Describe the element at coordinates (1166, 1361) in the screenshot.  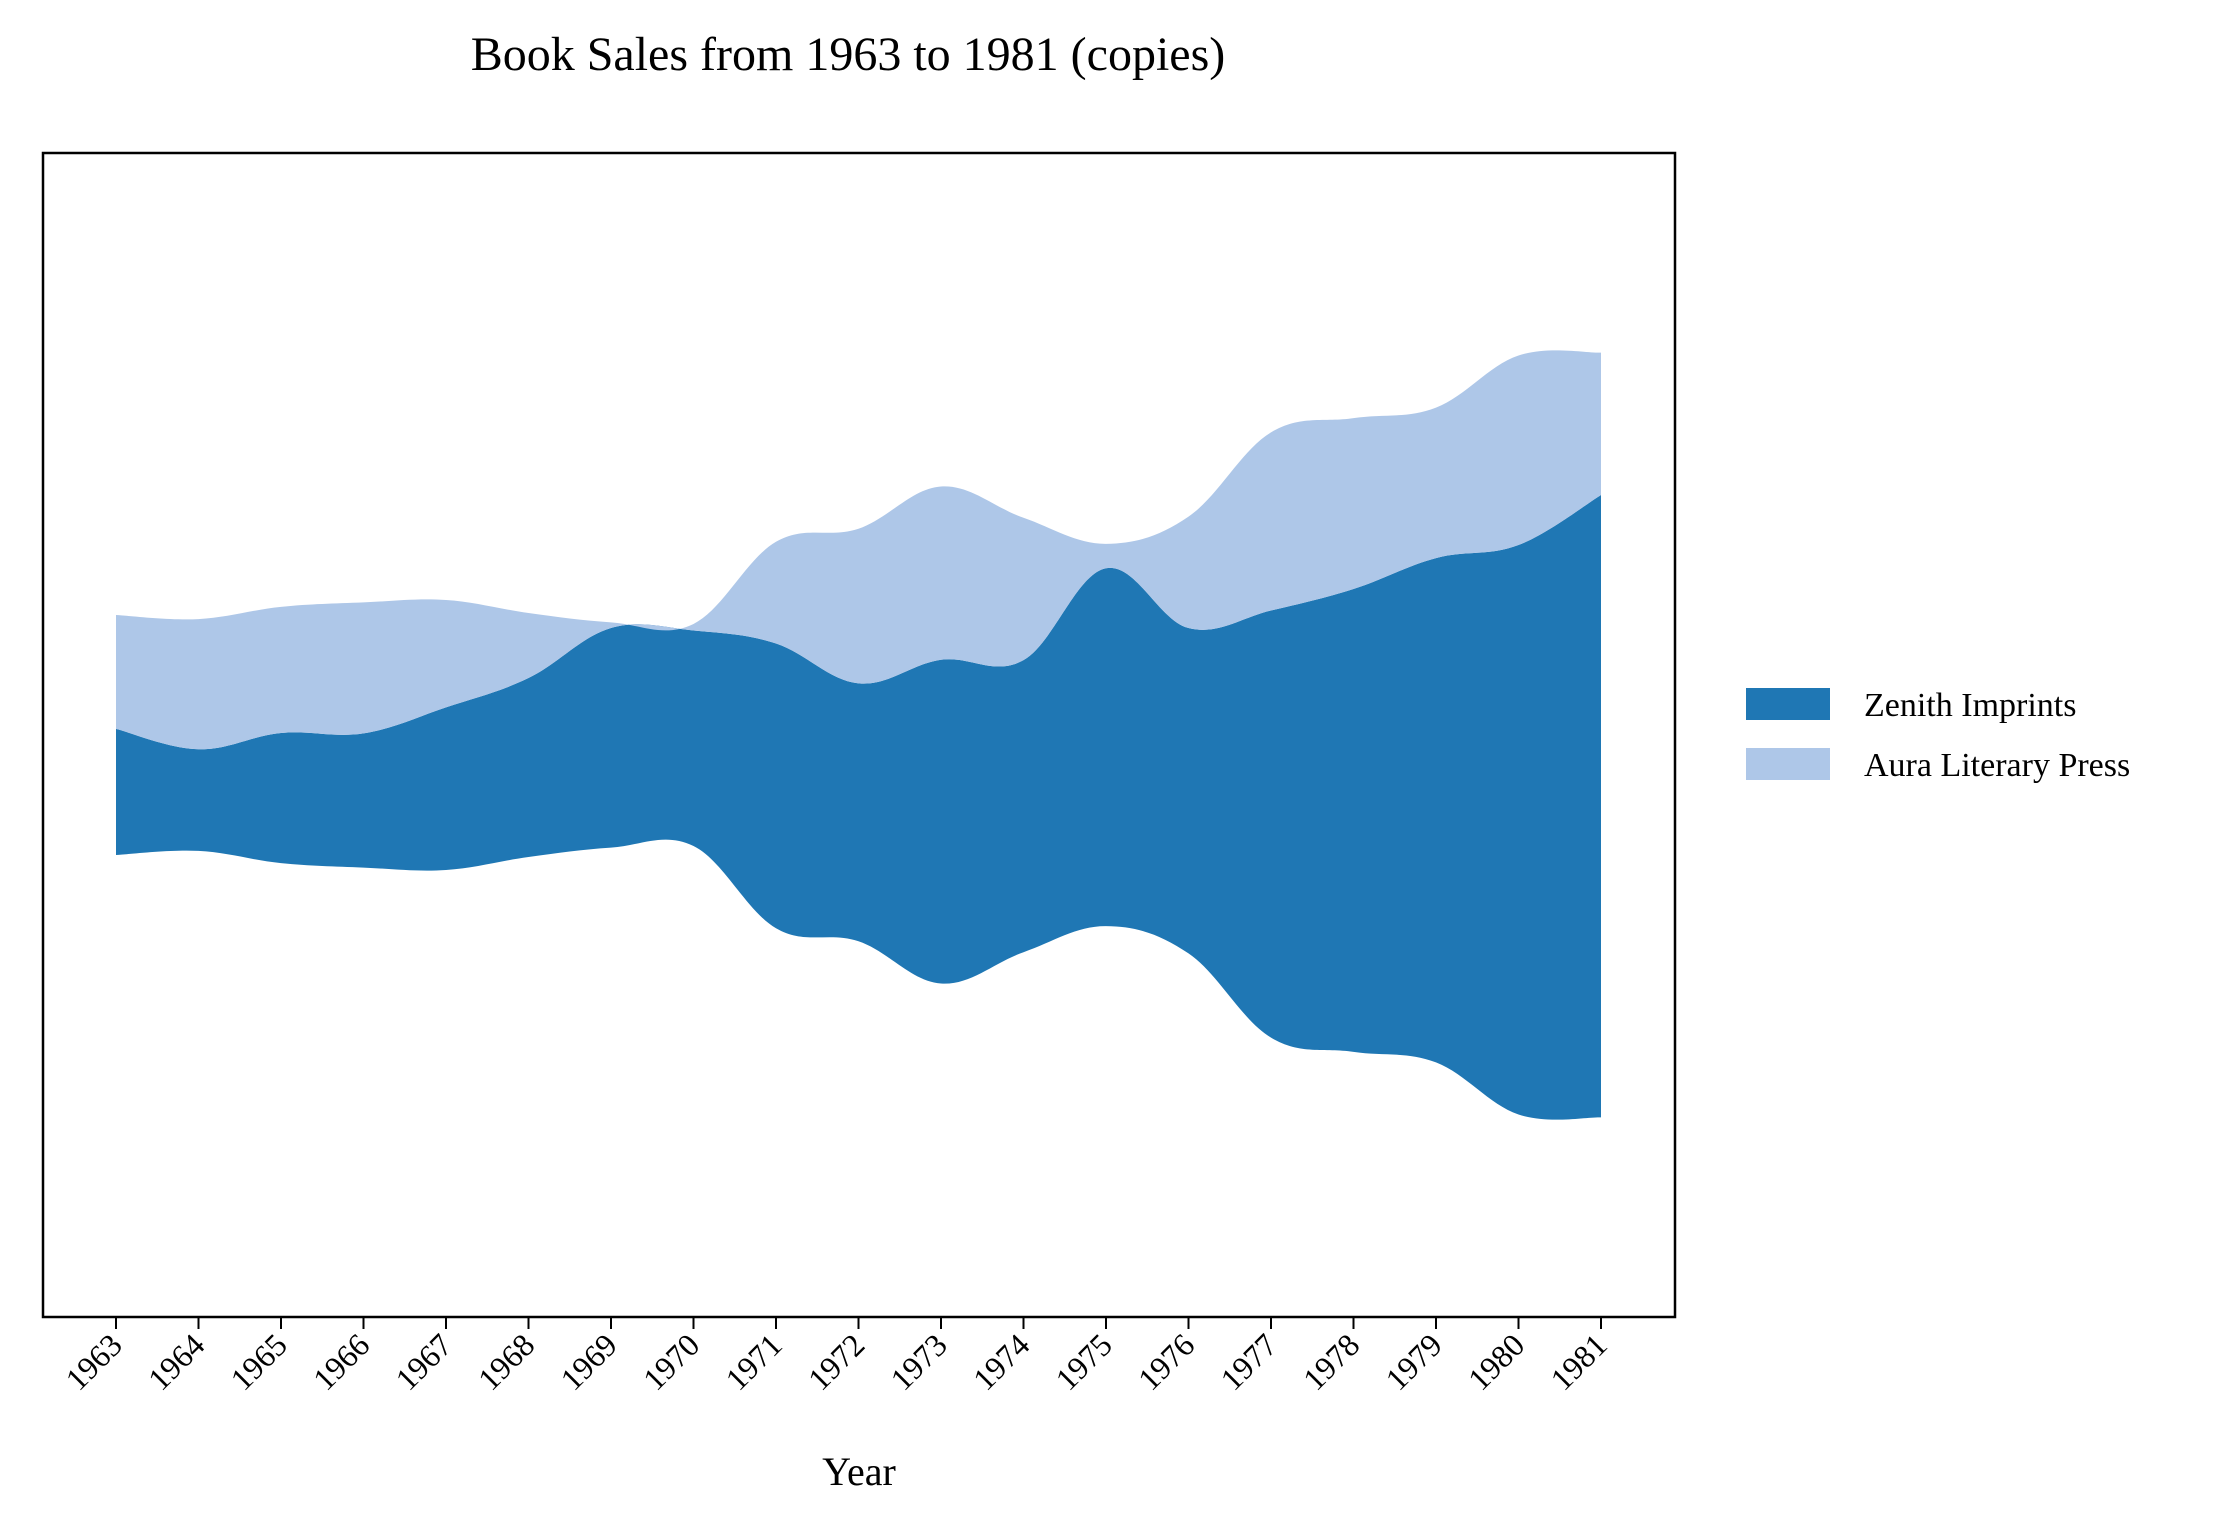
I see `x-tick-label: 1976` at that location.